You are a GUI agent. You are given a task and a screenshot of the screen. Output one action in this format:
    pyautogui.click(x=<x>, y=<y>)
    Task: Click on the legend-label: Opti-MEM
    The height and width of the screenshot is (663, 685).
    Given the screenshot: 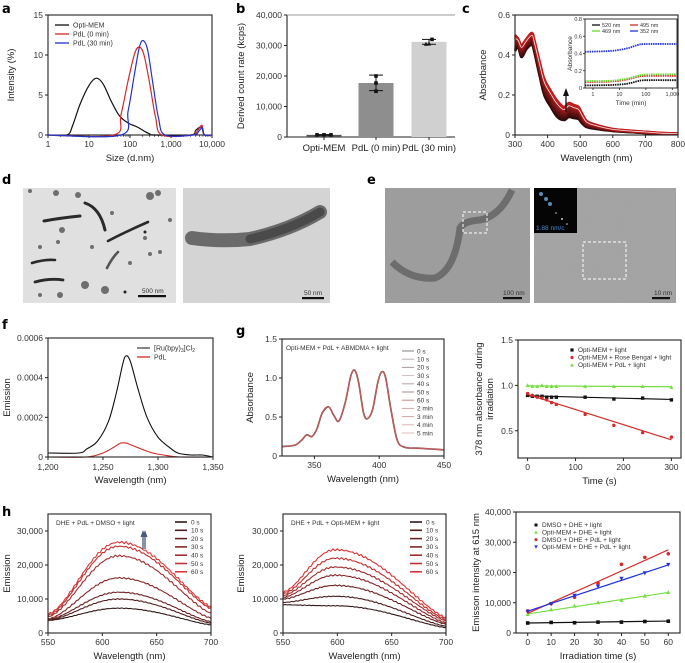 What is the action you would take?
    pyautogui.click(x=89, y=26)
    